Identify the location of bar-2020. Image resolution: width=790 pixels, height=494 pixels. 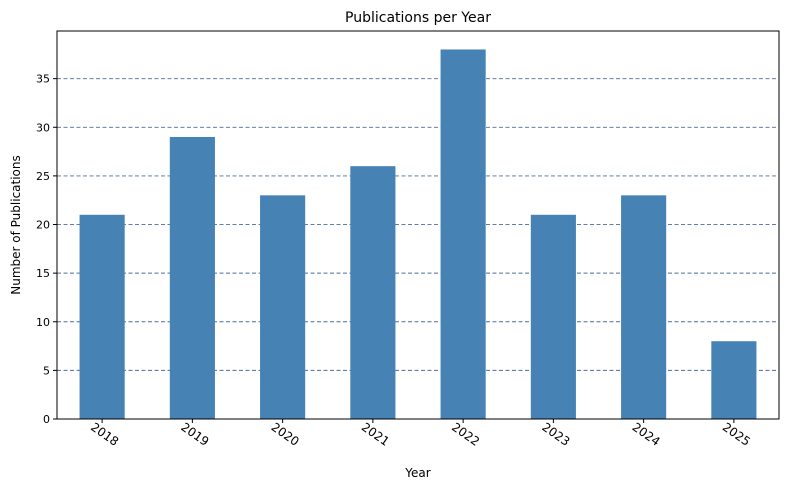
(283, 307).